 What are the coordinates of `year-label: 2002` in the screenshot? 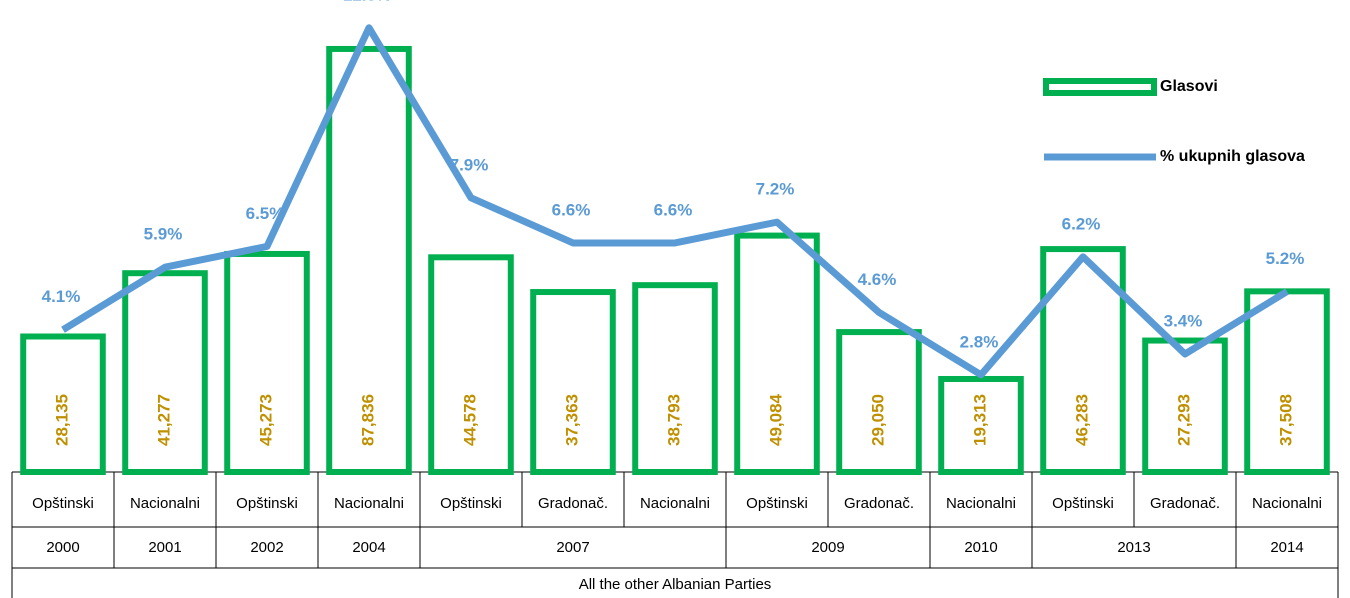 It's located at (266, 547).